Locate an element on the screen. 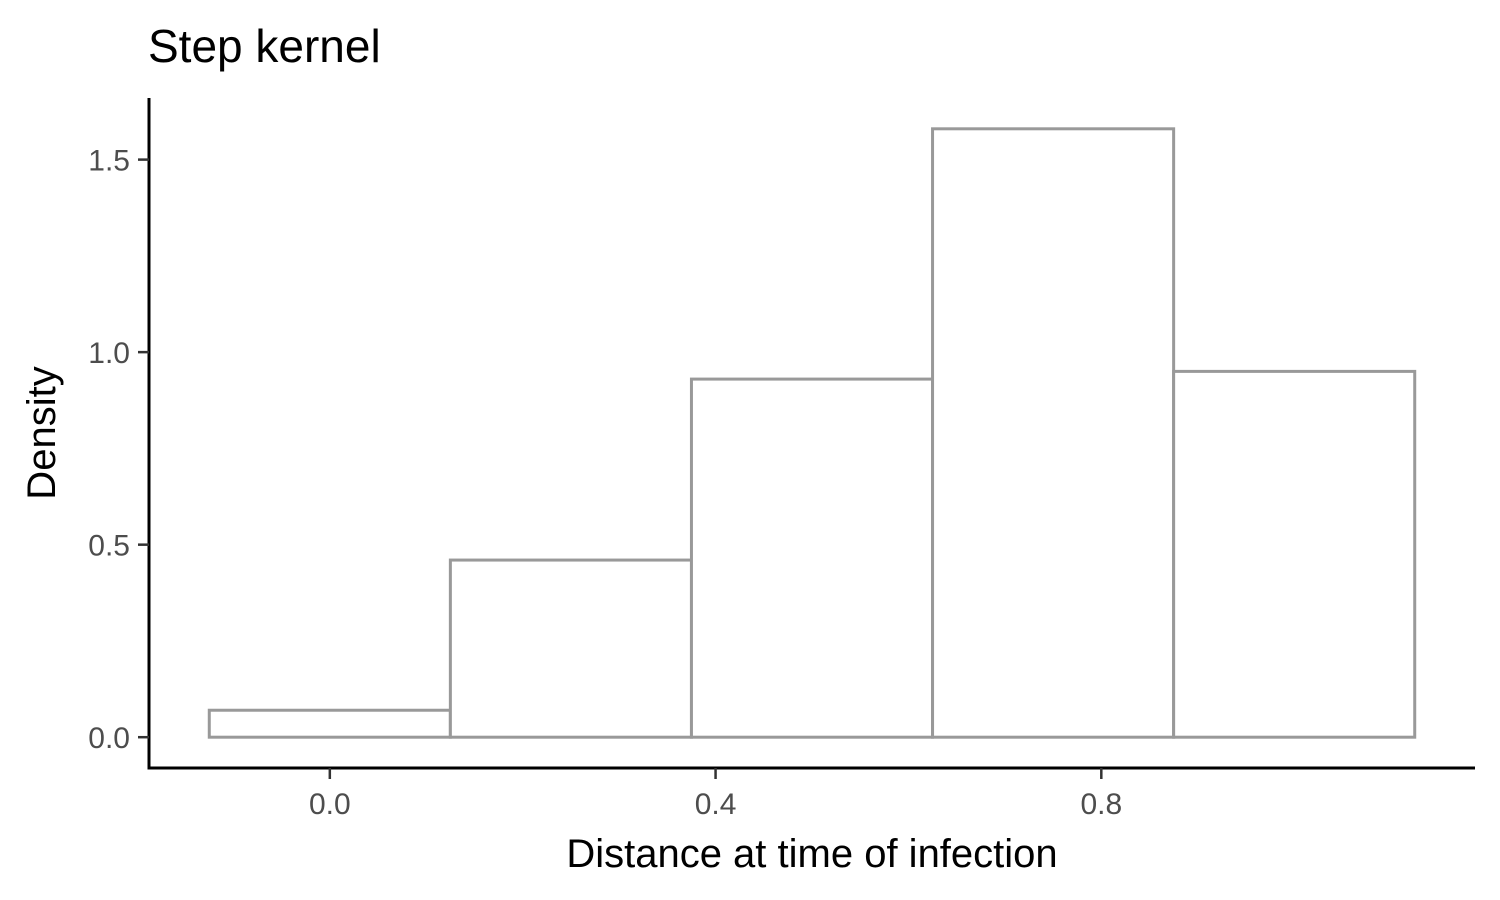 Image resolution: width=1500 pixels, height=900 pixels. y-tick-label-0: 0.0 is located at coordinates (109, 738).